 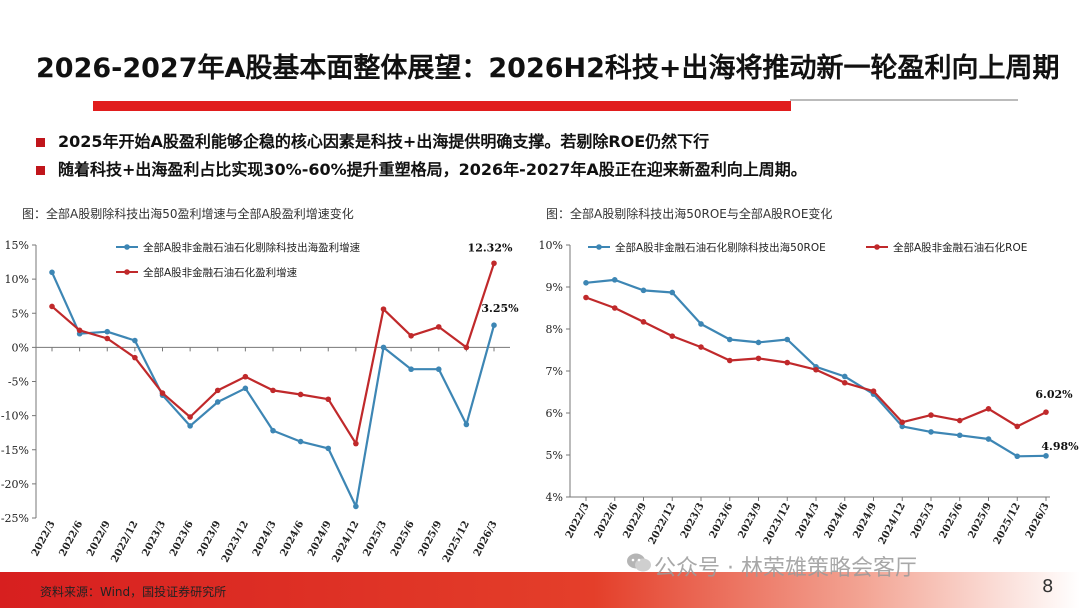 I want to click on y-tick-label: -5%, so click(x=18, y=382).